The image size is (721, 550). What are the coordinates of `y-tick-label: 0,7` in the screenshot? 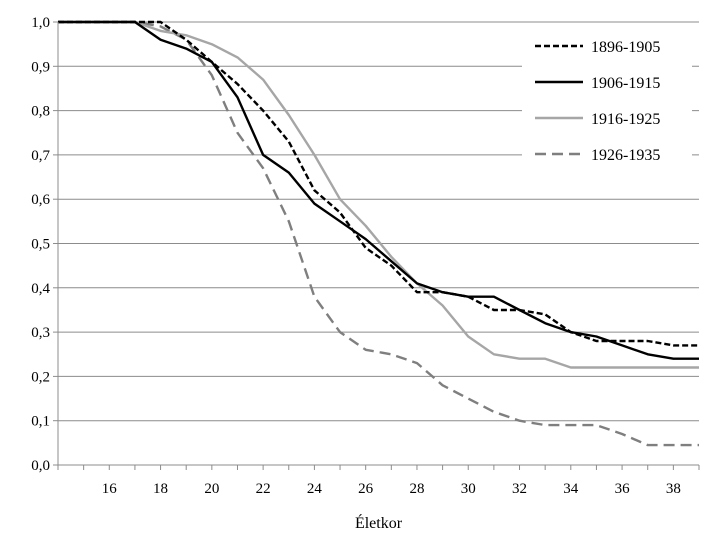 It's located at (40, 156).